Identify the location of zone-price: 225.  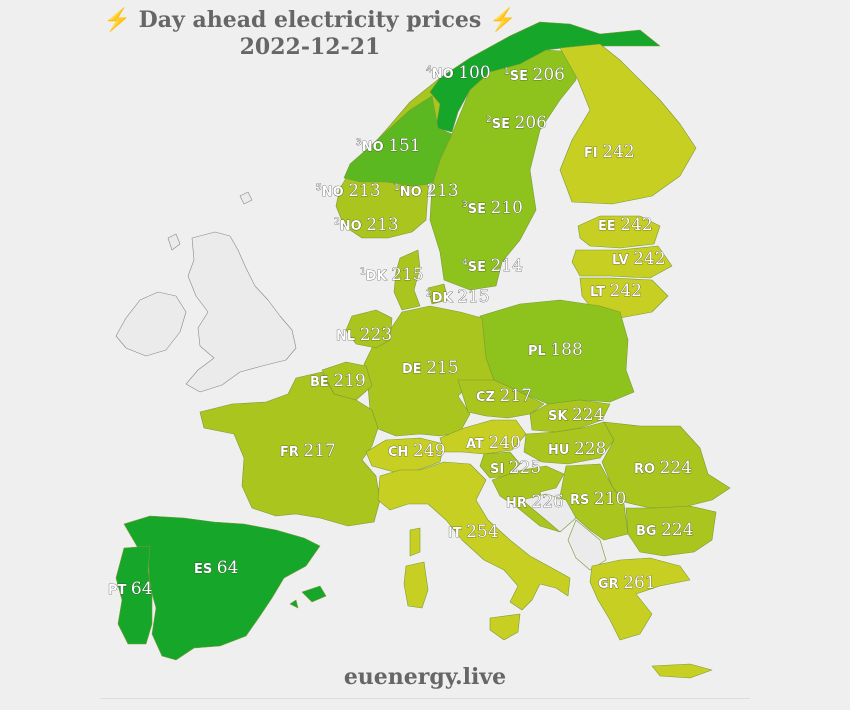
(525, 468).